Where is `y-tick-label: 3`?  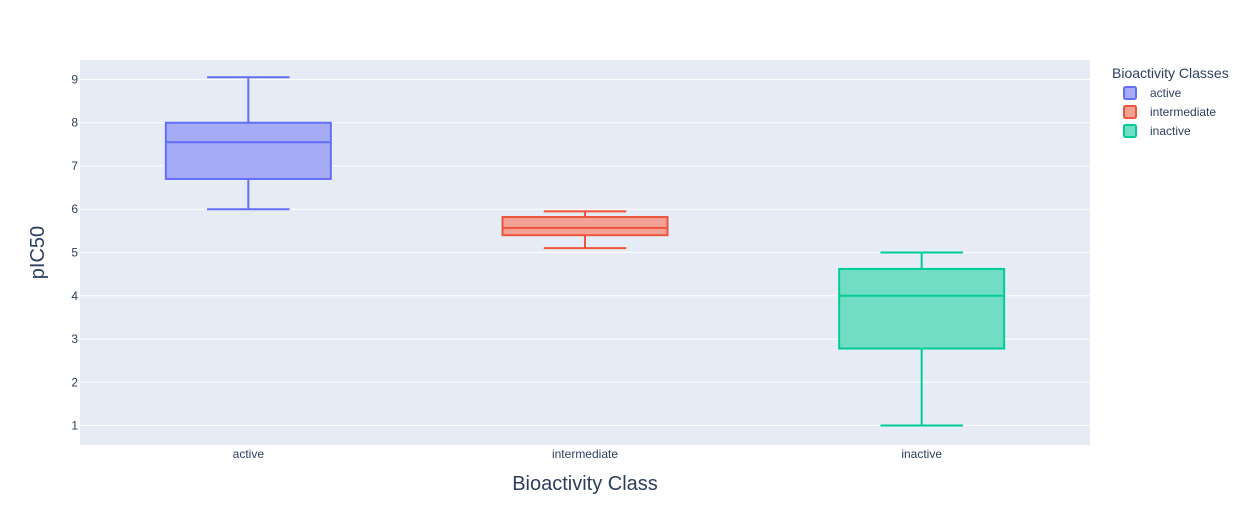
y-tick-label: 3 is located at coordinates (74, 339).